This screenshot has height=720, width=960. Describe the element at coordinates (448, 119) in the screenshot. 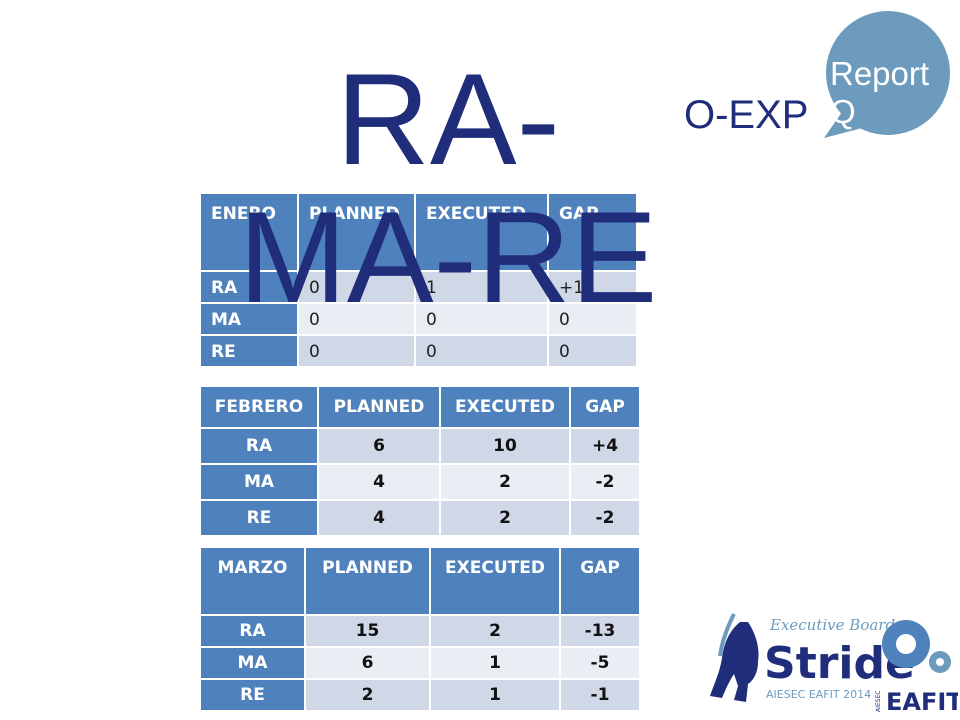

I see `title-line-1: RA-` at that location.